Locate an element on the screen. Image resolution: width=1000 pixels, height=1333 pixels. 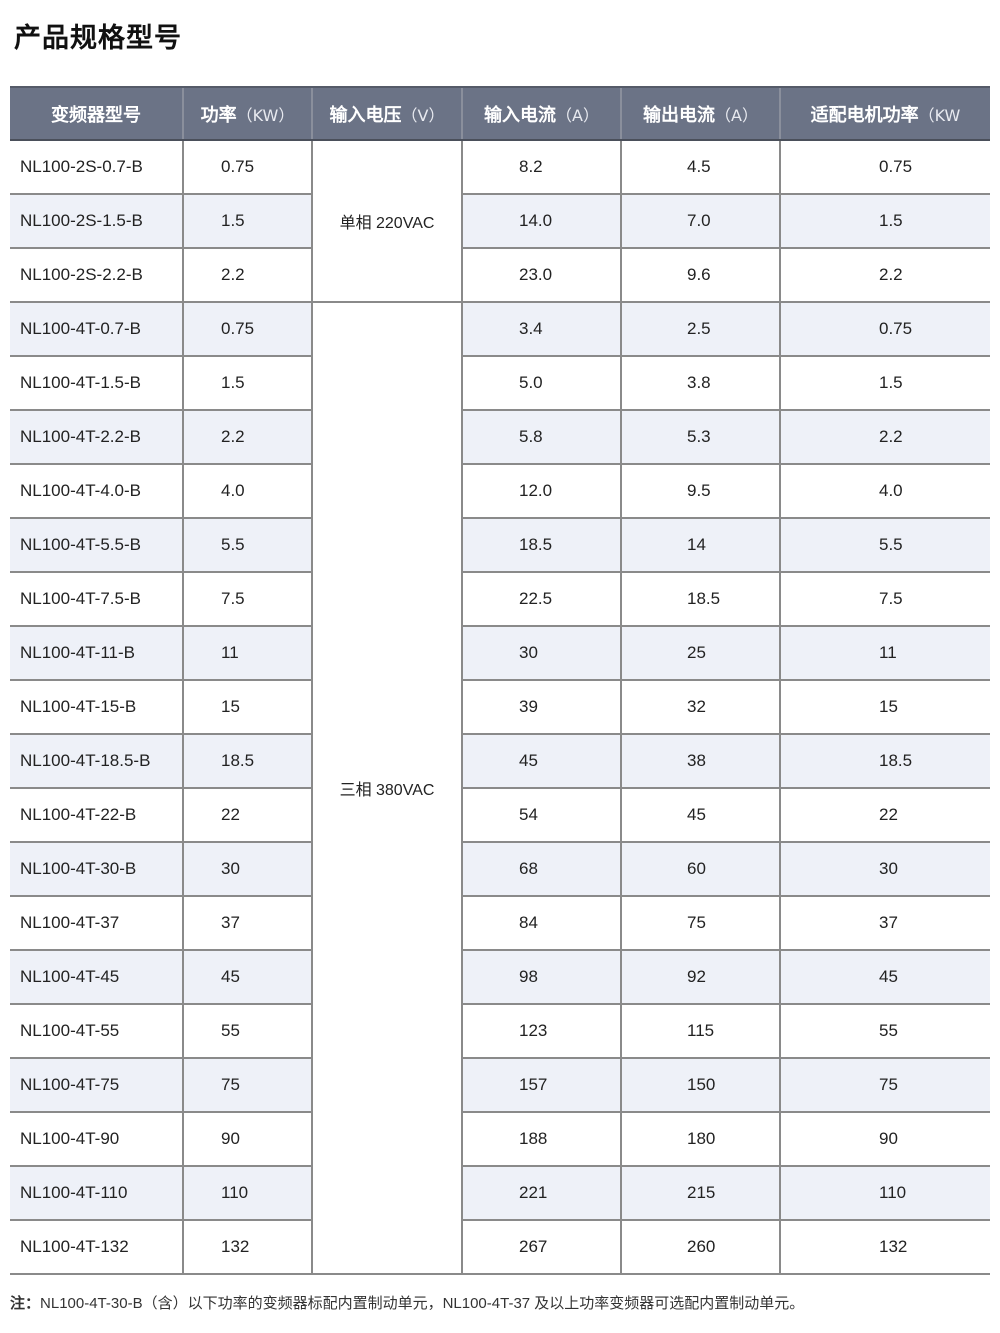
cell-motor-power: 110 is located at coordinates (884, 1193).